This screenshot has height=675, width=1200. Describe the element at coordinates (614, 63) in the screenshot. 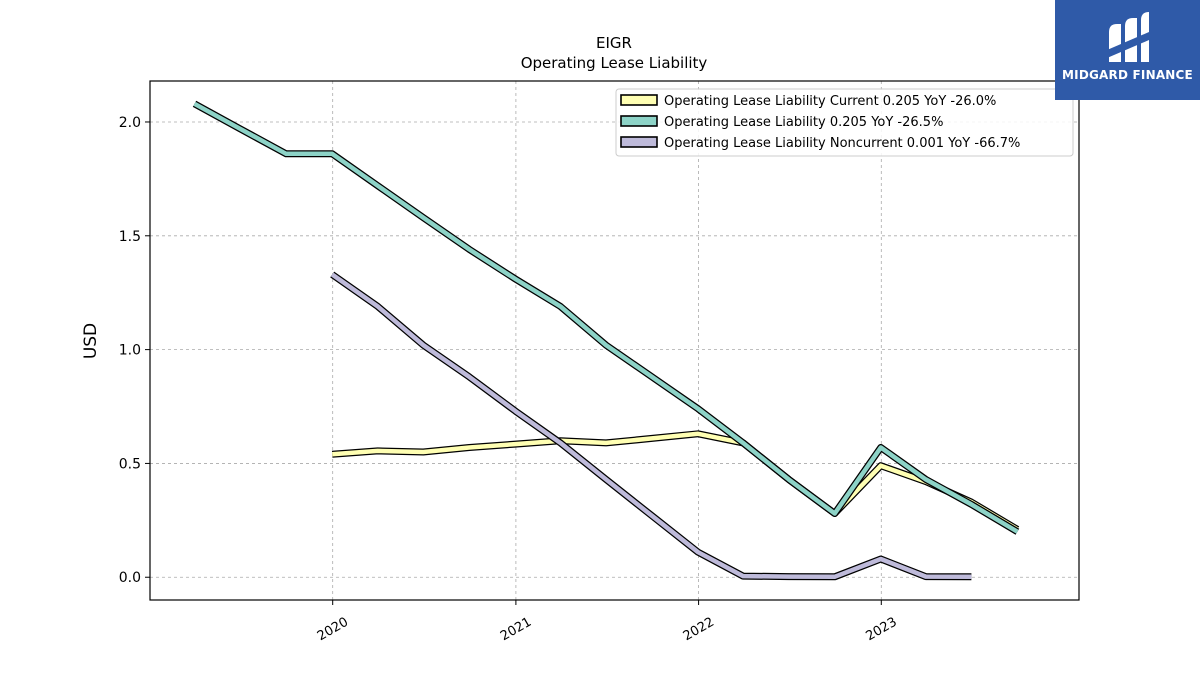

I see `chart-subtitle: Operating Lease Liability` at that location.